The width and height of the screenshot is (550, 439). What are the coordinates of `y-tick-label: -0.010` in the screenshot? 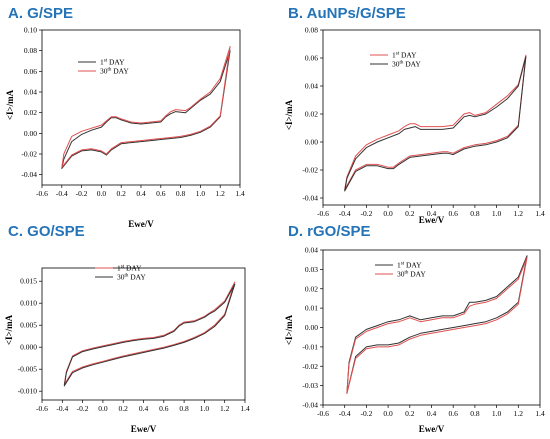 It's located at (28, 391).